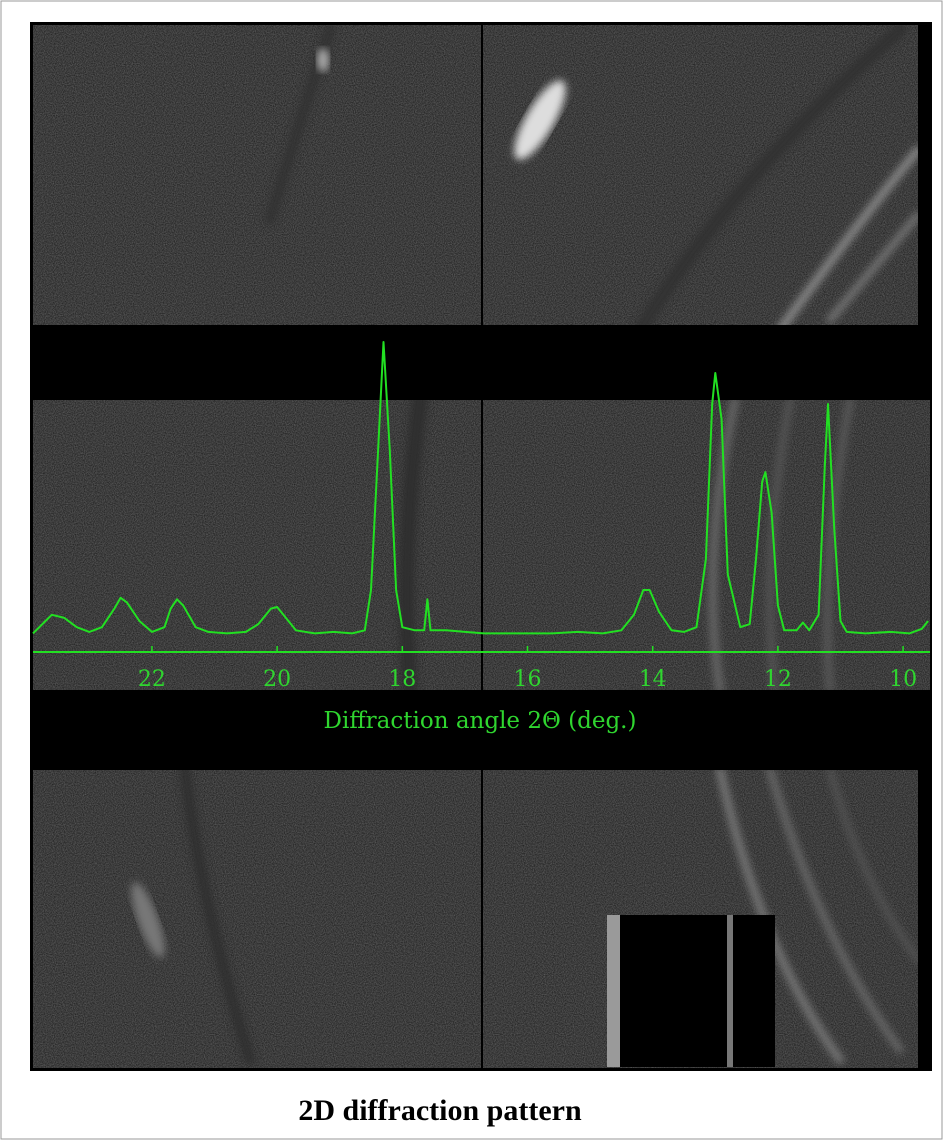 The height and width of the screenshot is (1140, 943). I want to click on caption: 2D diffraction pattern, so click(440, 1110).